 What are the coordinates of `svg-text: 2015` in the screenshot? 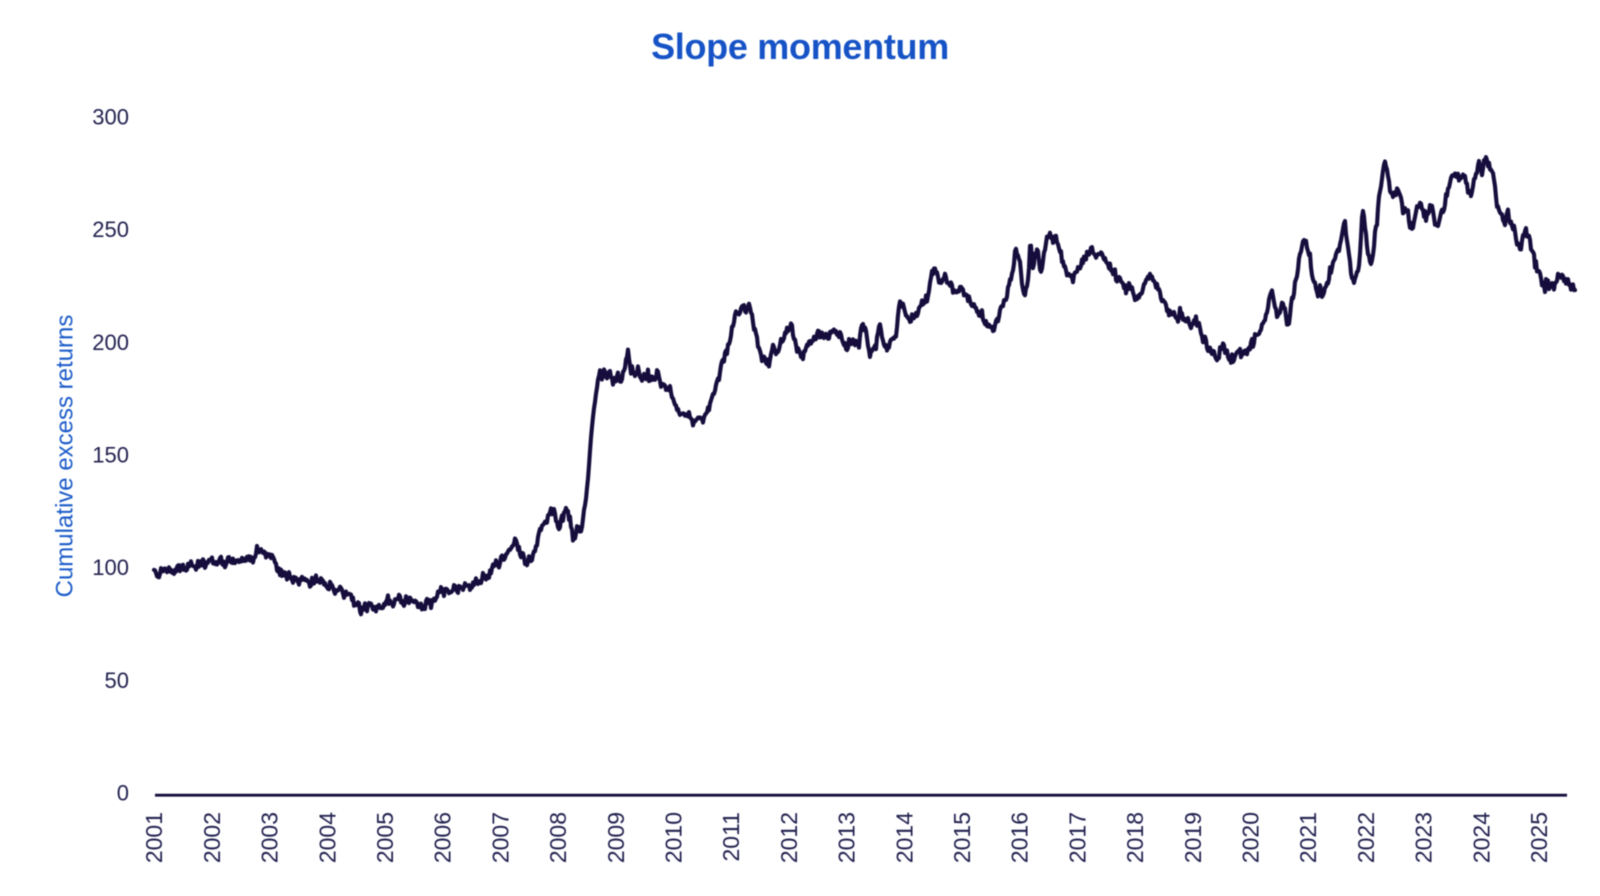 It's located at (962, 837).